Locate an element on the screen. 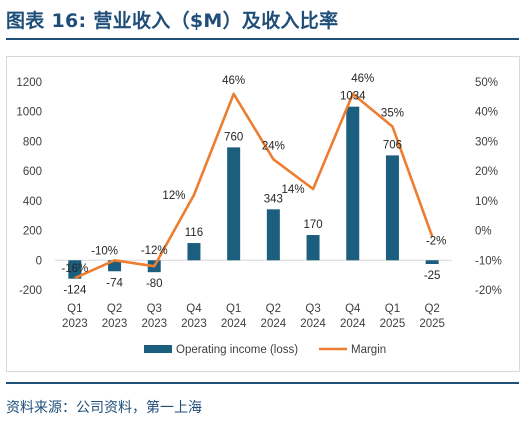 The height and width of the screenshot is (432, 525). margin-data-label: -16% is located at coordinates (74, 269).